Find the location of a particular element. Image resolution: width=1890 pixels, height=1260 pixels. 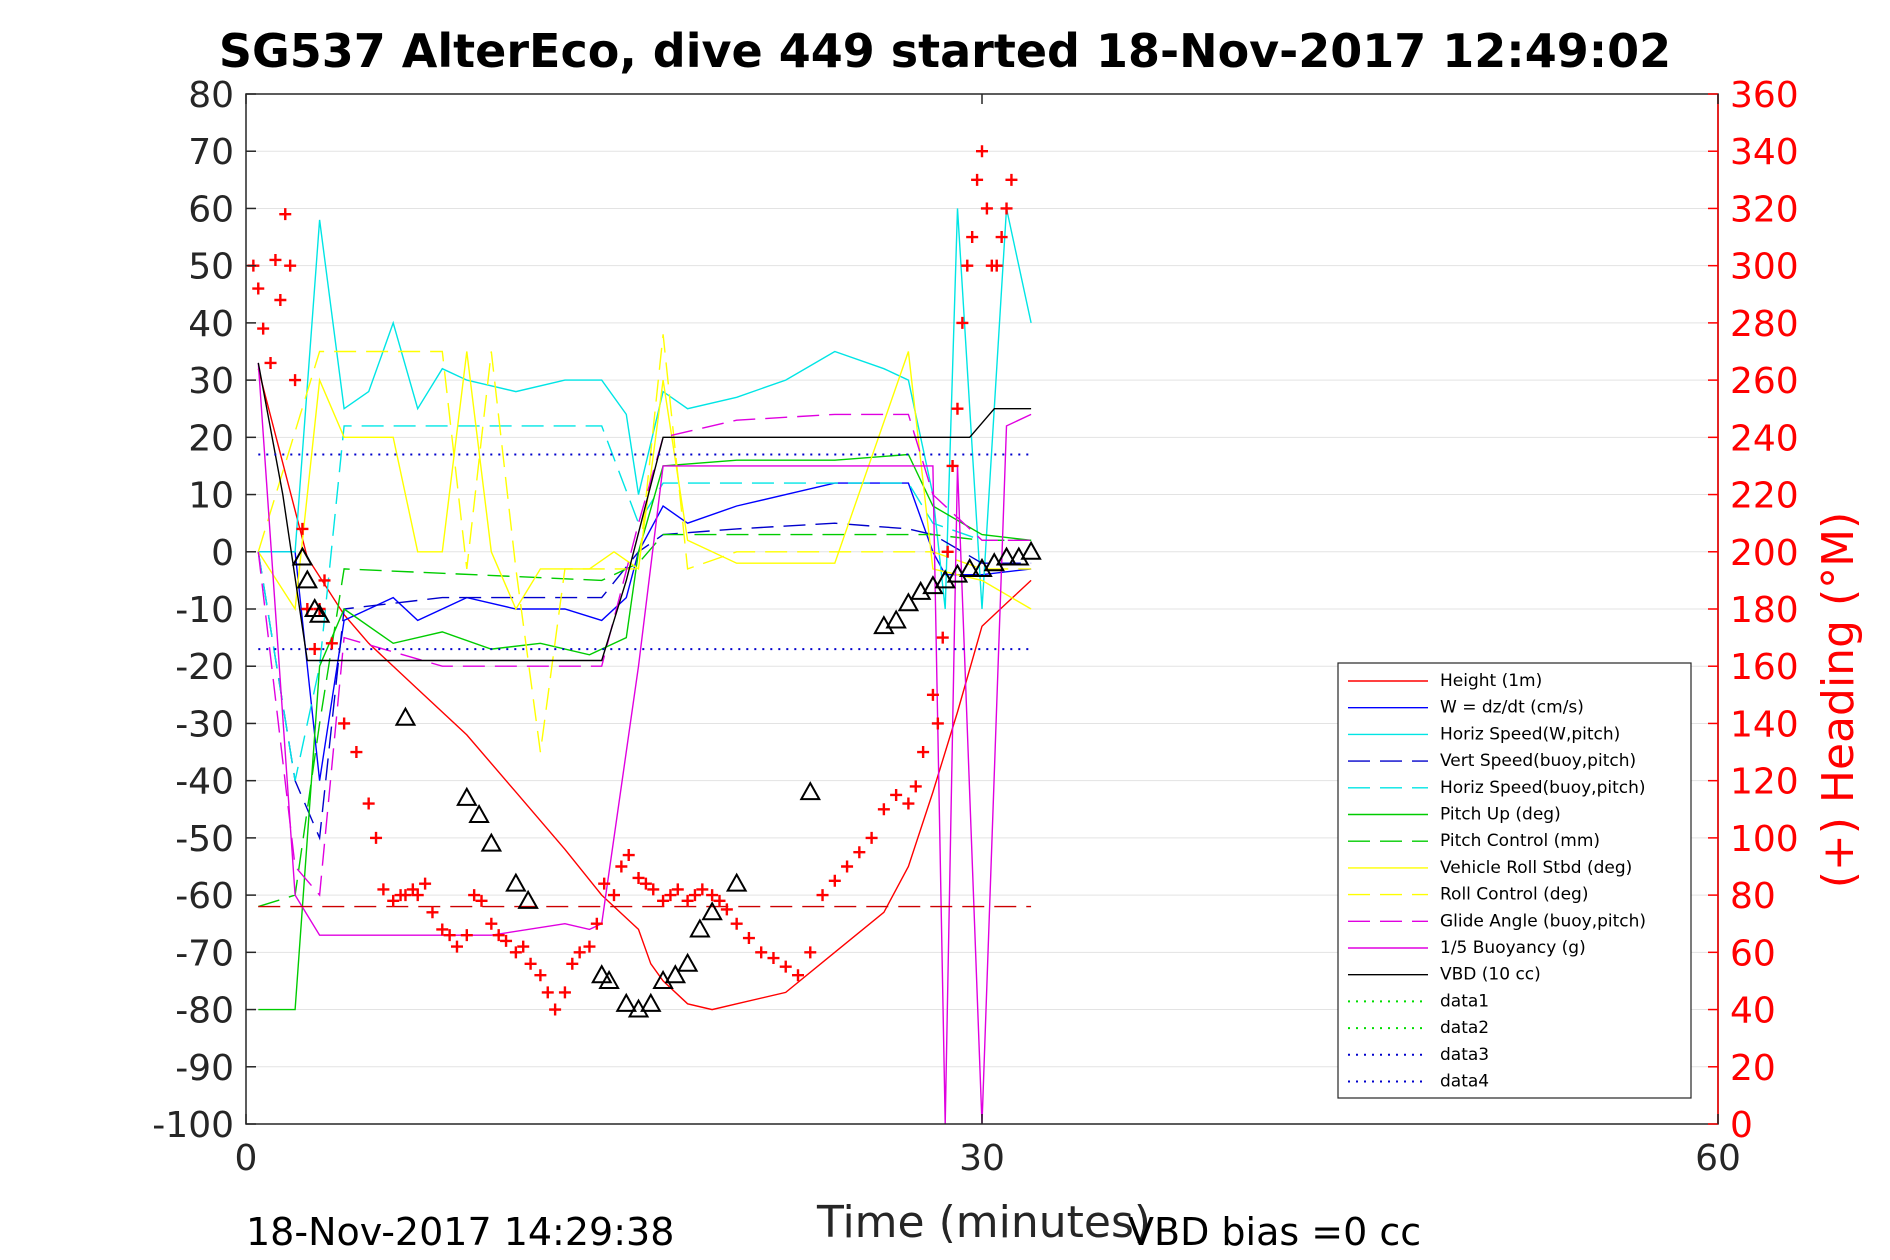

left-tick-label: -100 is located at coordinates (193, 1125).